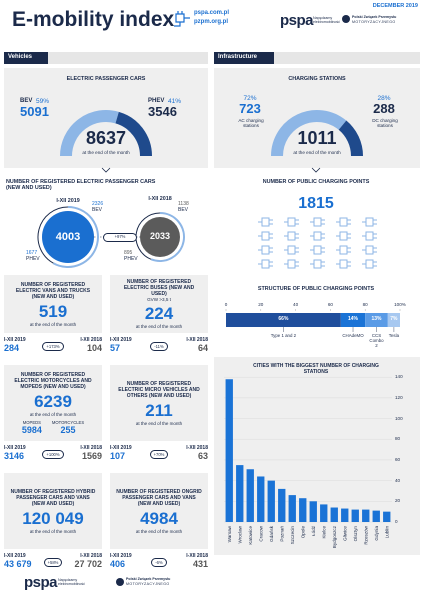  I want to click on comparison: I-XII 2019 3146 +100% I-XII 2018 1569, so click(53, 453).